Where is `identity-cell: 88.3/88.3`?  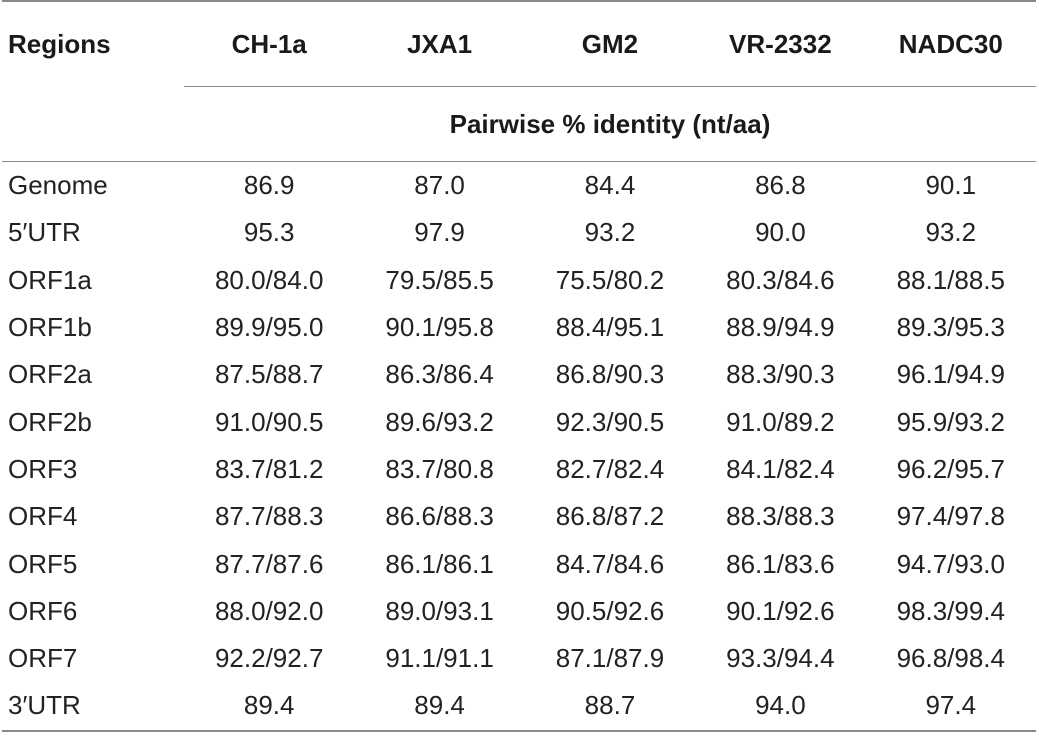
identity-cell: 88.3/88.3 is located at coordinates (780, 516).